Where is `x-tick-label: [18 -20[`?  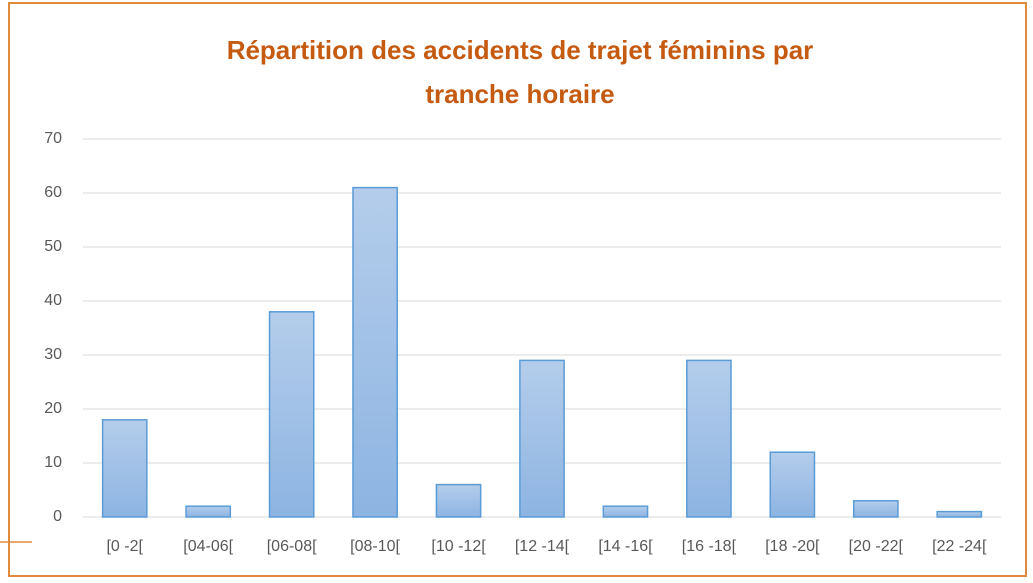 x-tick-label: [18 -20[ is located at coordinates (792, 546).